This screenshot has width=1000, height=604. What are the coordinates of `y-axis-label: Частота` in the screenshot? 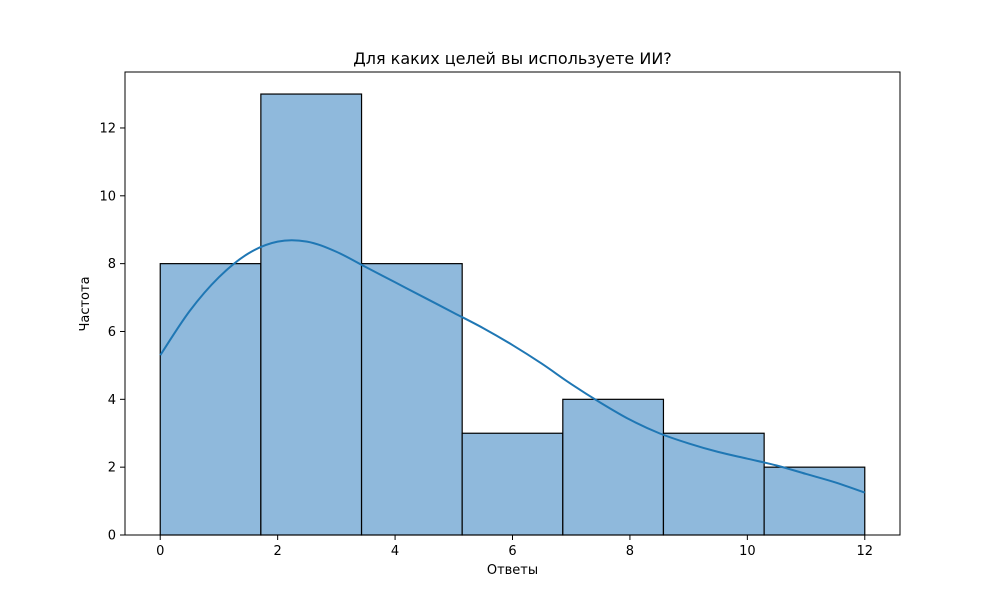 It's located at (85, 303).